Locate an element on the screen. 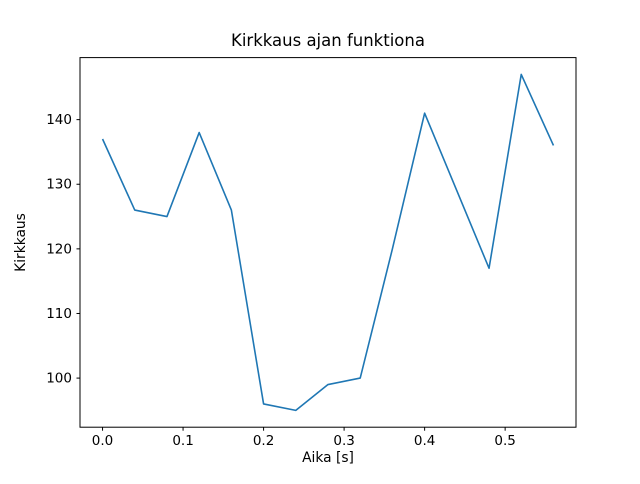  y-tick-label: 140 is located at coordinates (59, 120).